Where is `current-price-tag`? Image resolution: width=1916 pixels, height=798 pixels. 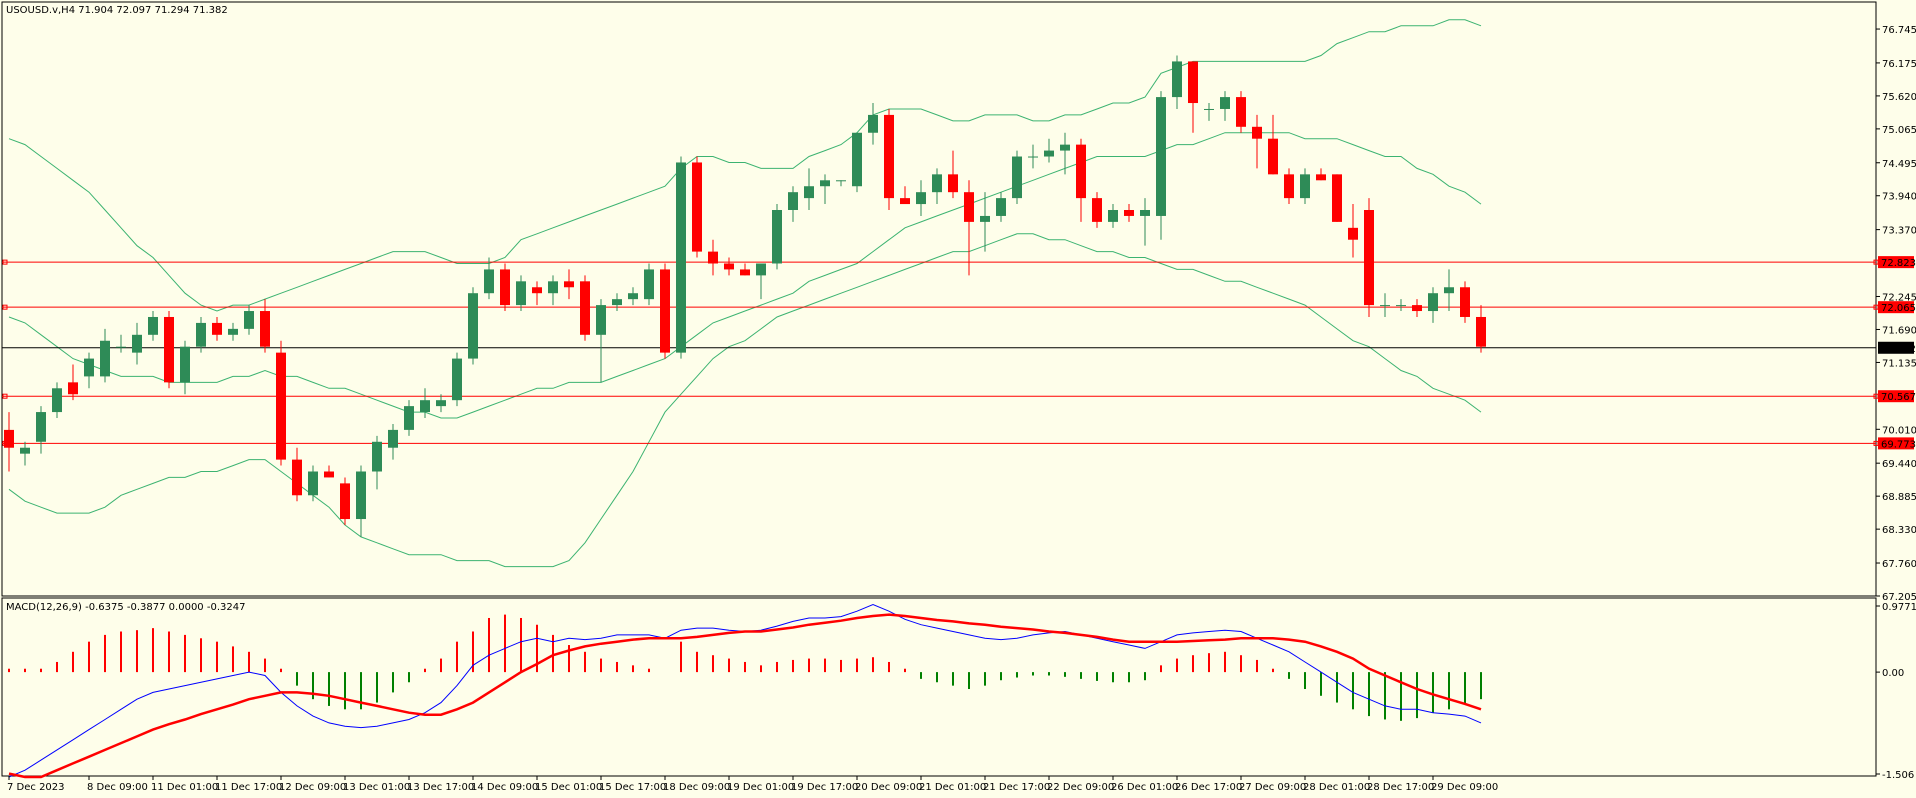
current-price-tag is located at coordinates (1896, 347).